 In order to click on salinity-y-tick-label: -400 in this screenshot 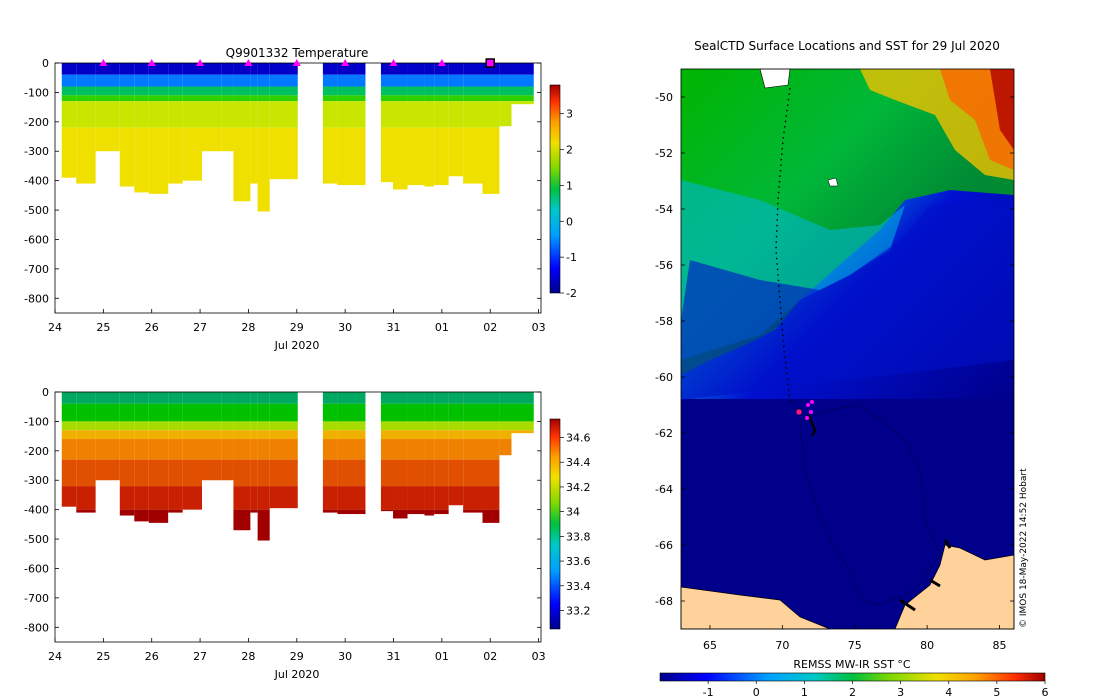, I will do `click(36, 510)`.